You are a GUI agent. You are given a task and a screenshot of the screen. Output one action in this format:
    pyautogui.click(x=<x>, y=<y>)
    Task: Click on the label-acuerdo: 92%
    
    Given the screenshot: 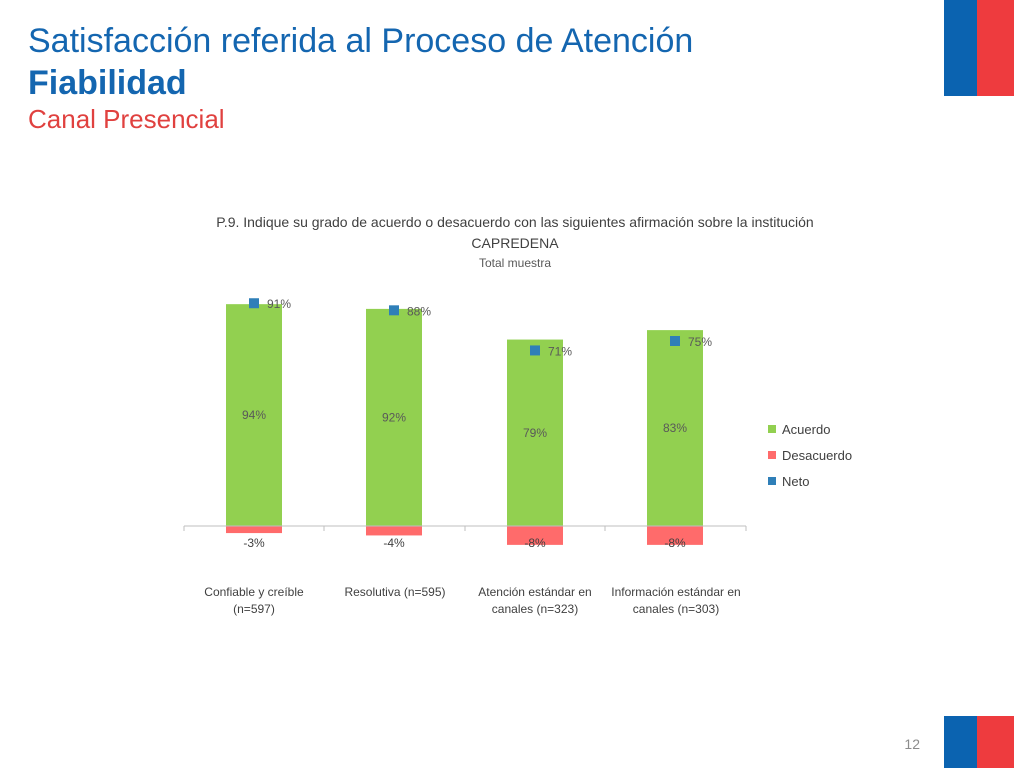 What is the action you would take?
    pyautogui.click(x=394, y=417)
    